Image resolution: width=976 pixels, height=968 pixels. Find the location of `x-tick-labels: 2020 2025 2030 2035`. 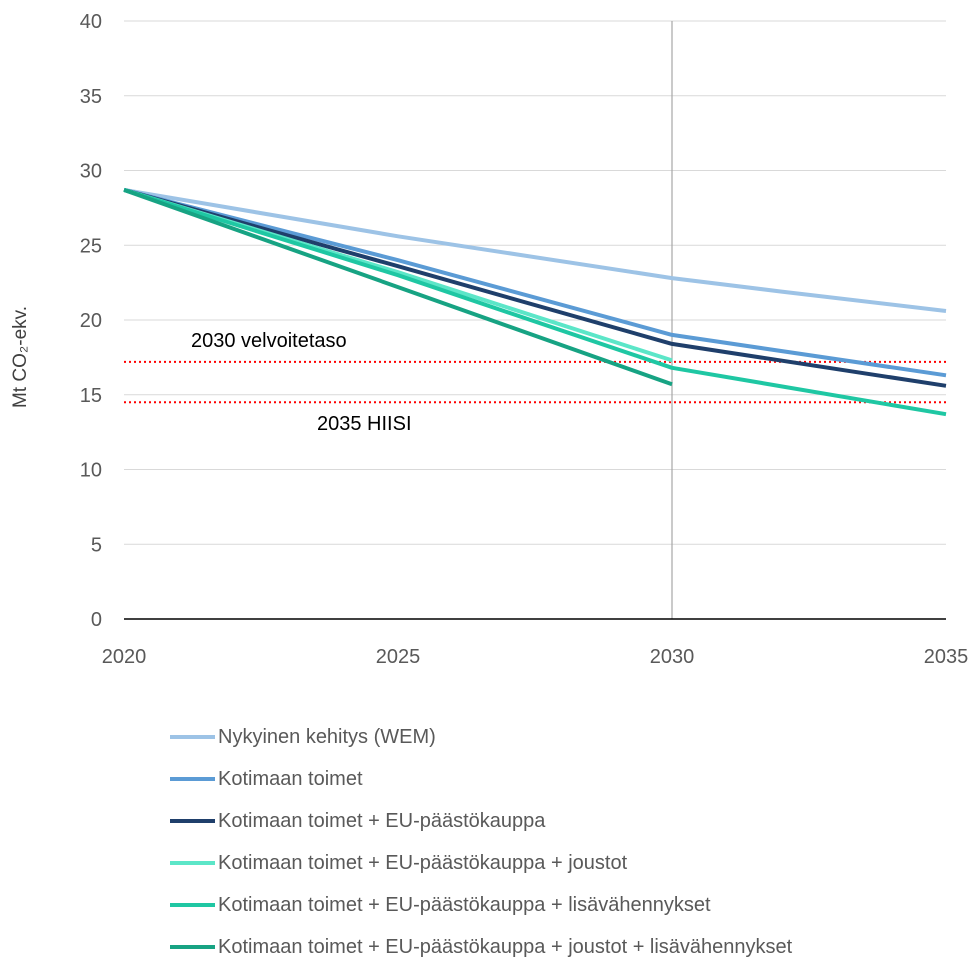

x-tick-labels: 2020 2025 2030 2035 is located at coordinates (535, 657).